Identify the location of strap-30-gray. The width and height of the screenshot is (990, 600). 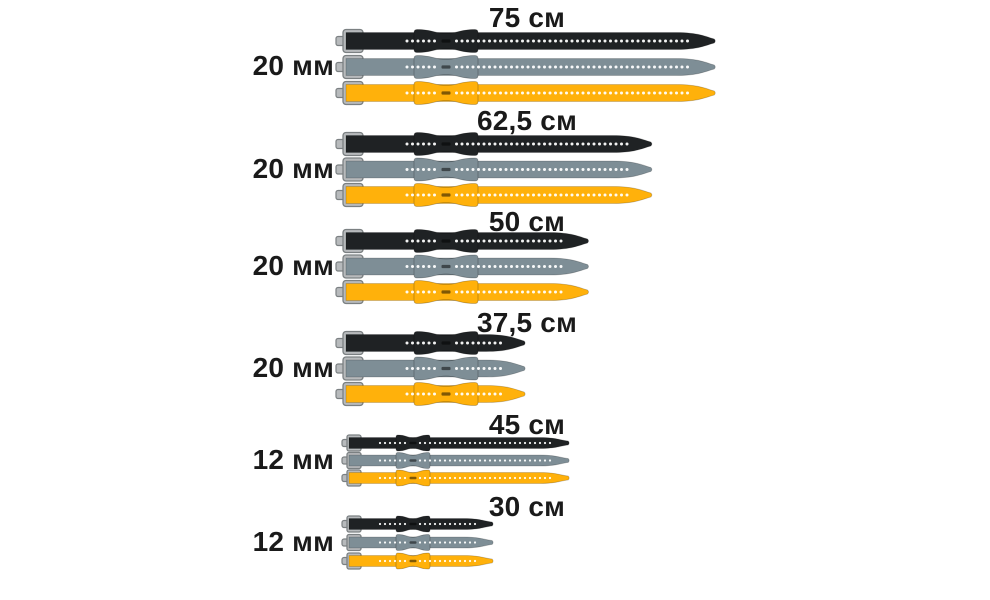
(417, 542).